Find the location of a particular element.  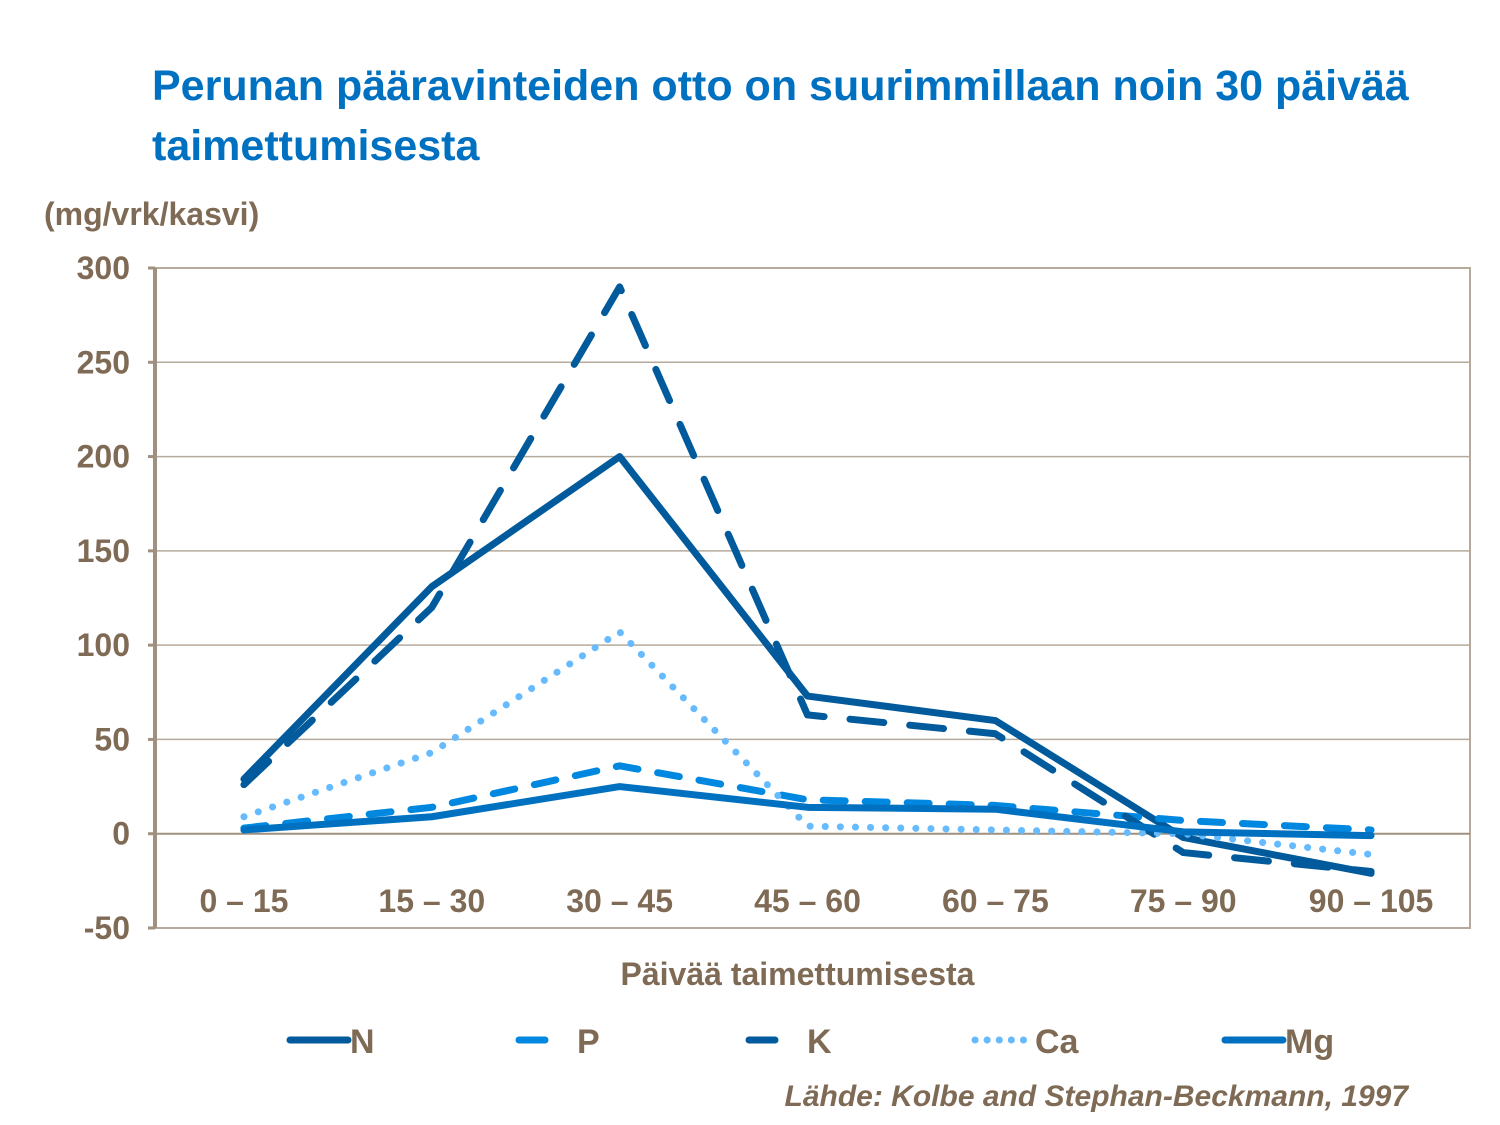

x-tick-label: 60 – 75 is located at coordinates (995, 901).